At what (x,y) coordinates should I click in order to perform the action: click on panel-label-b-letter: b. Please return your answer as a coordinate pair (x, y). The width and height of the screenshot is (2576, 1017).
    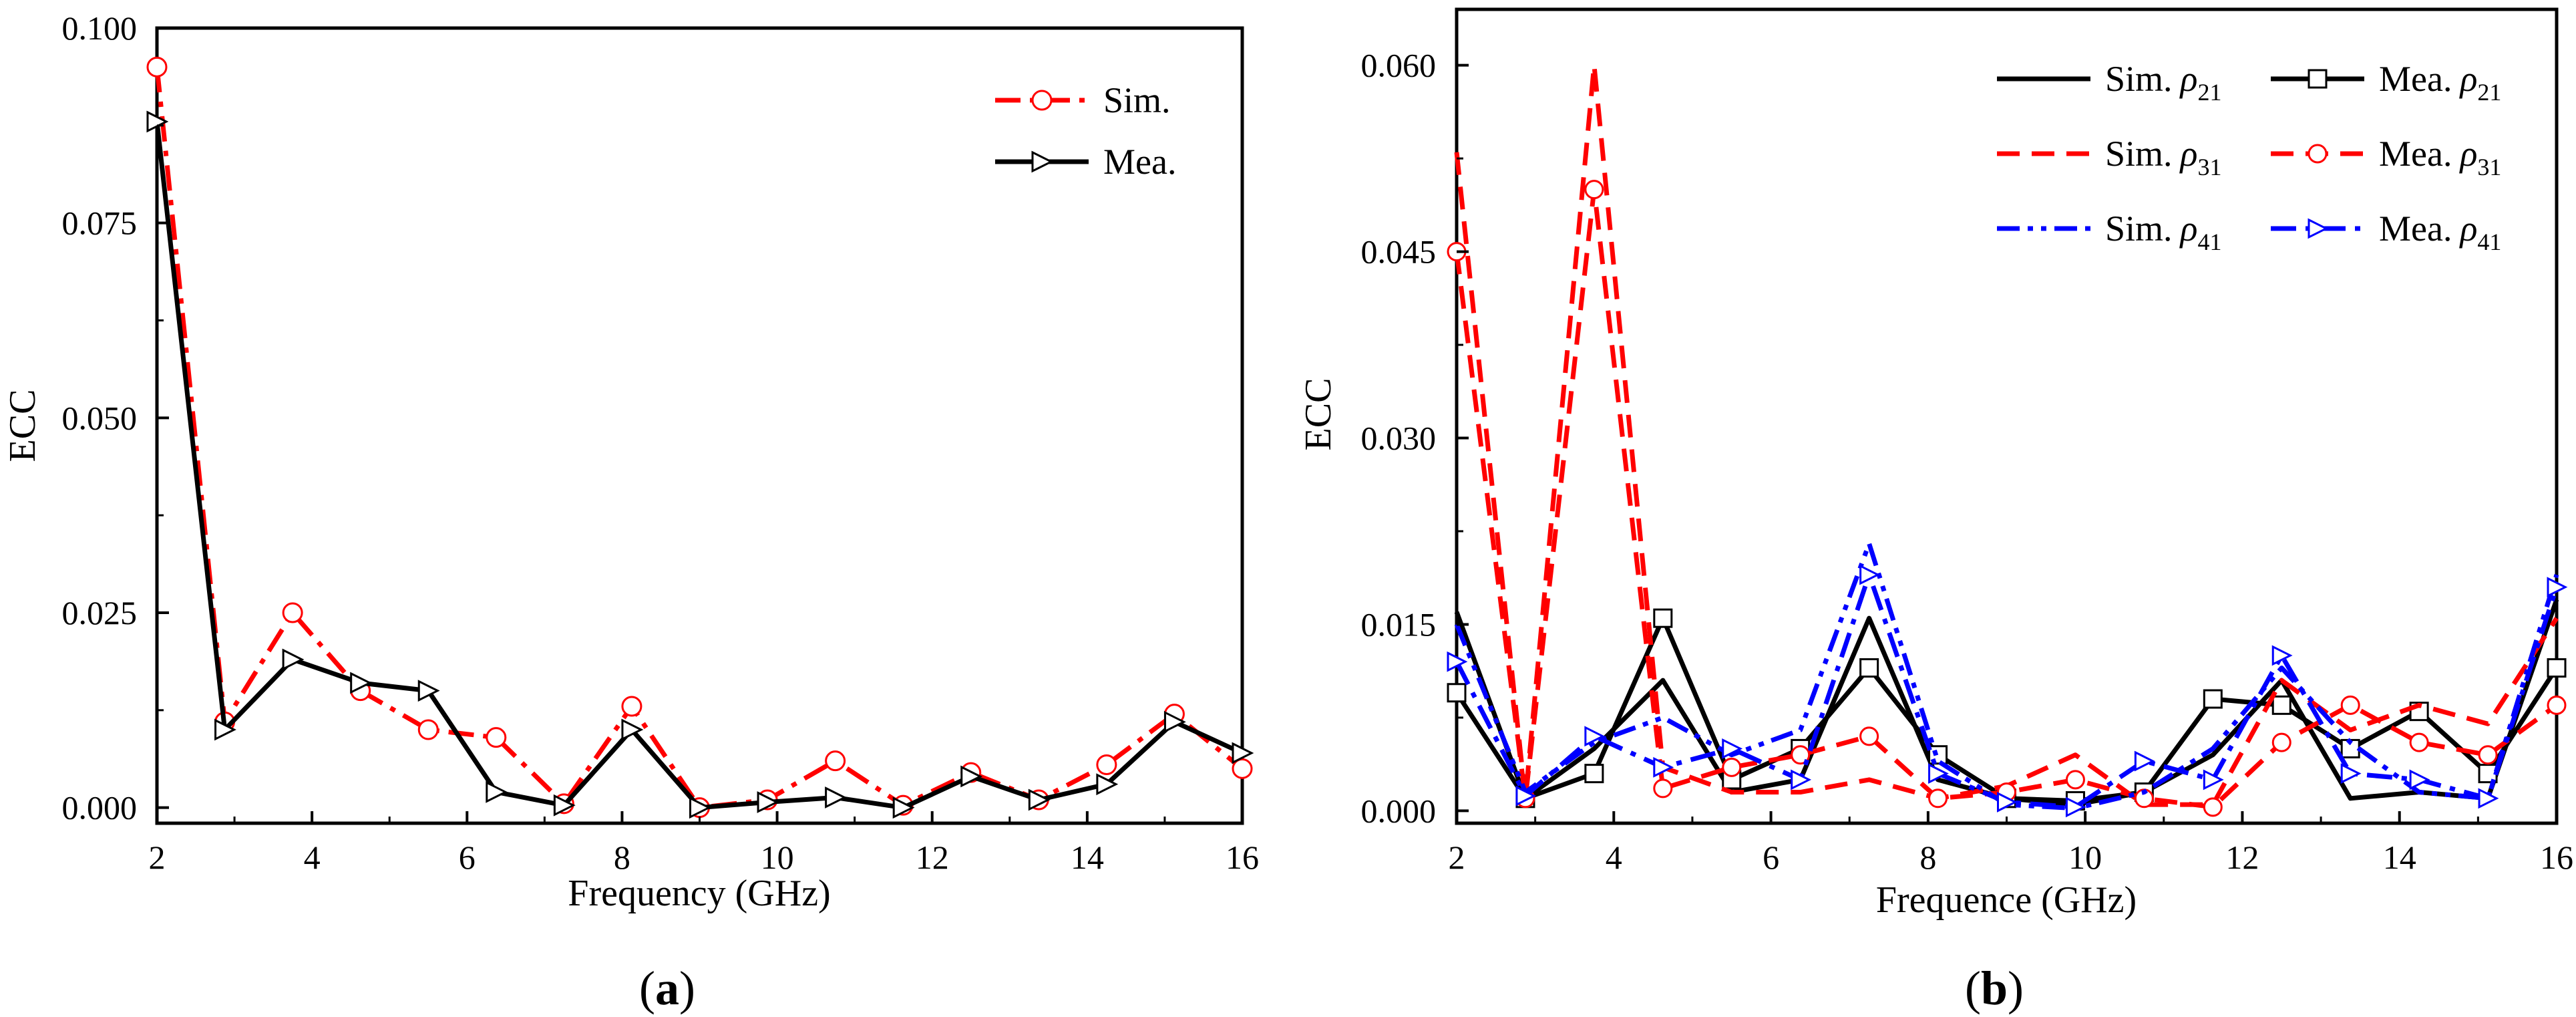
    Looking at the image, I should click on (1994, 988).